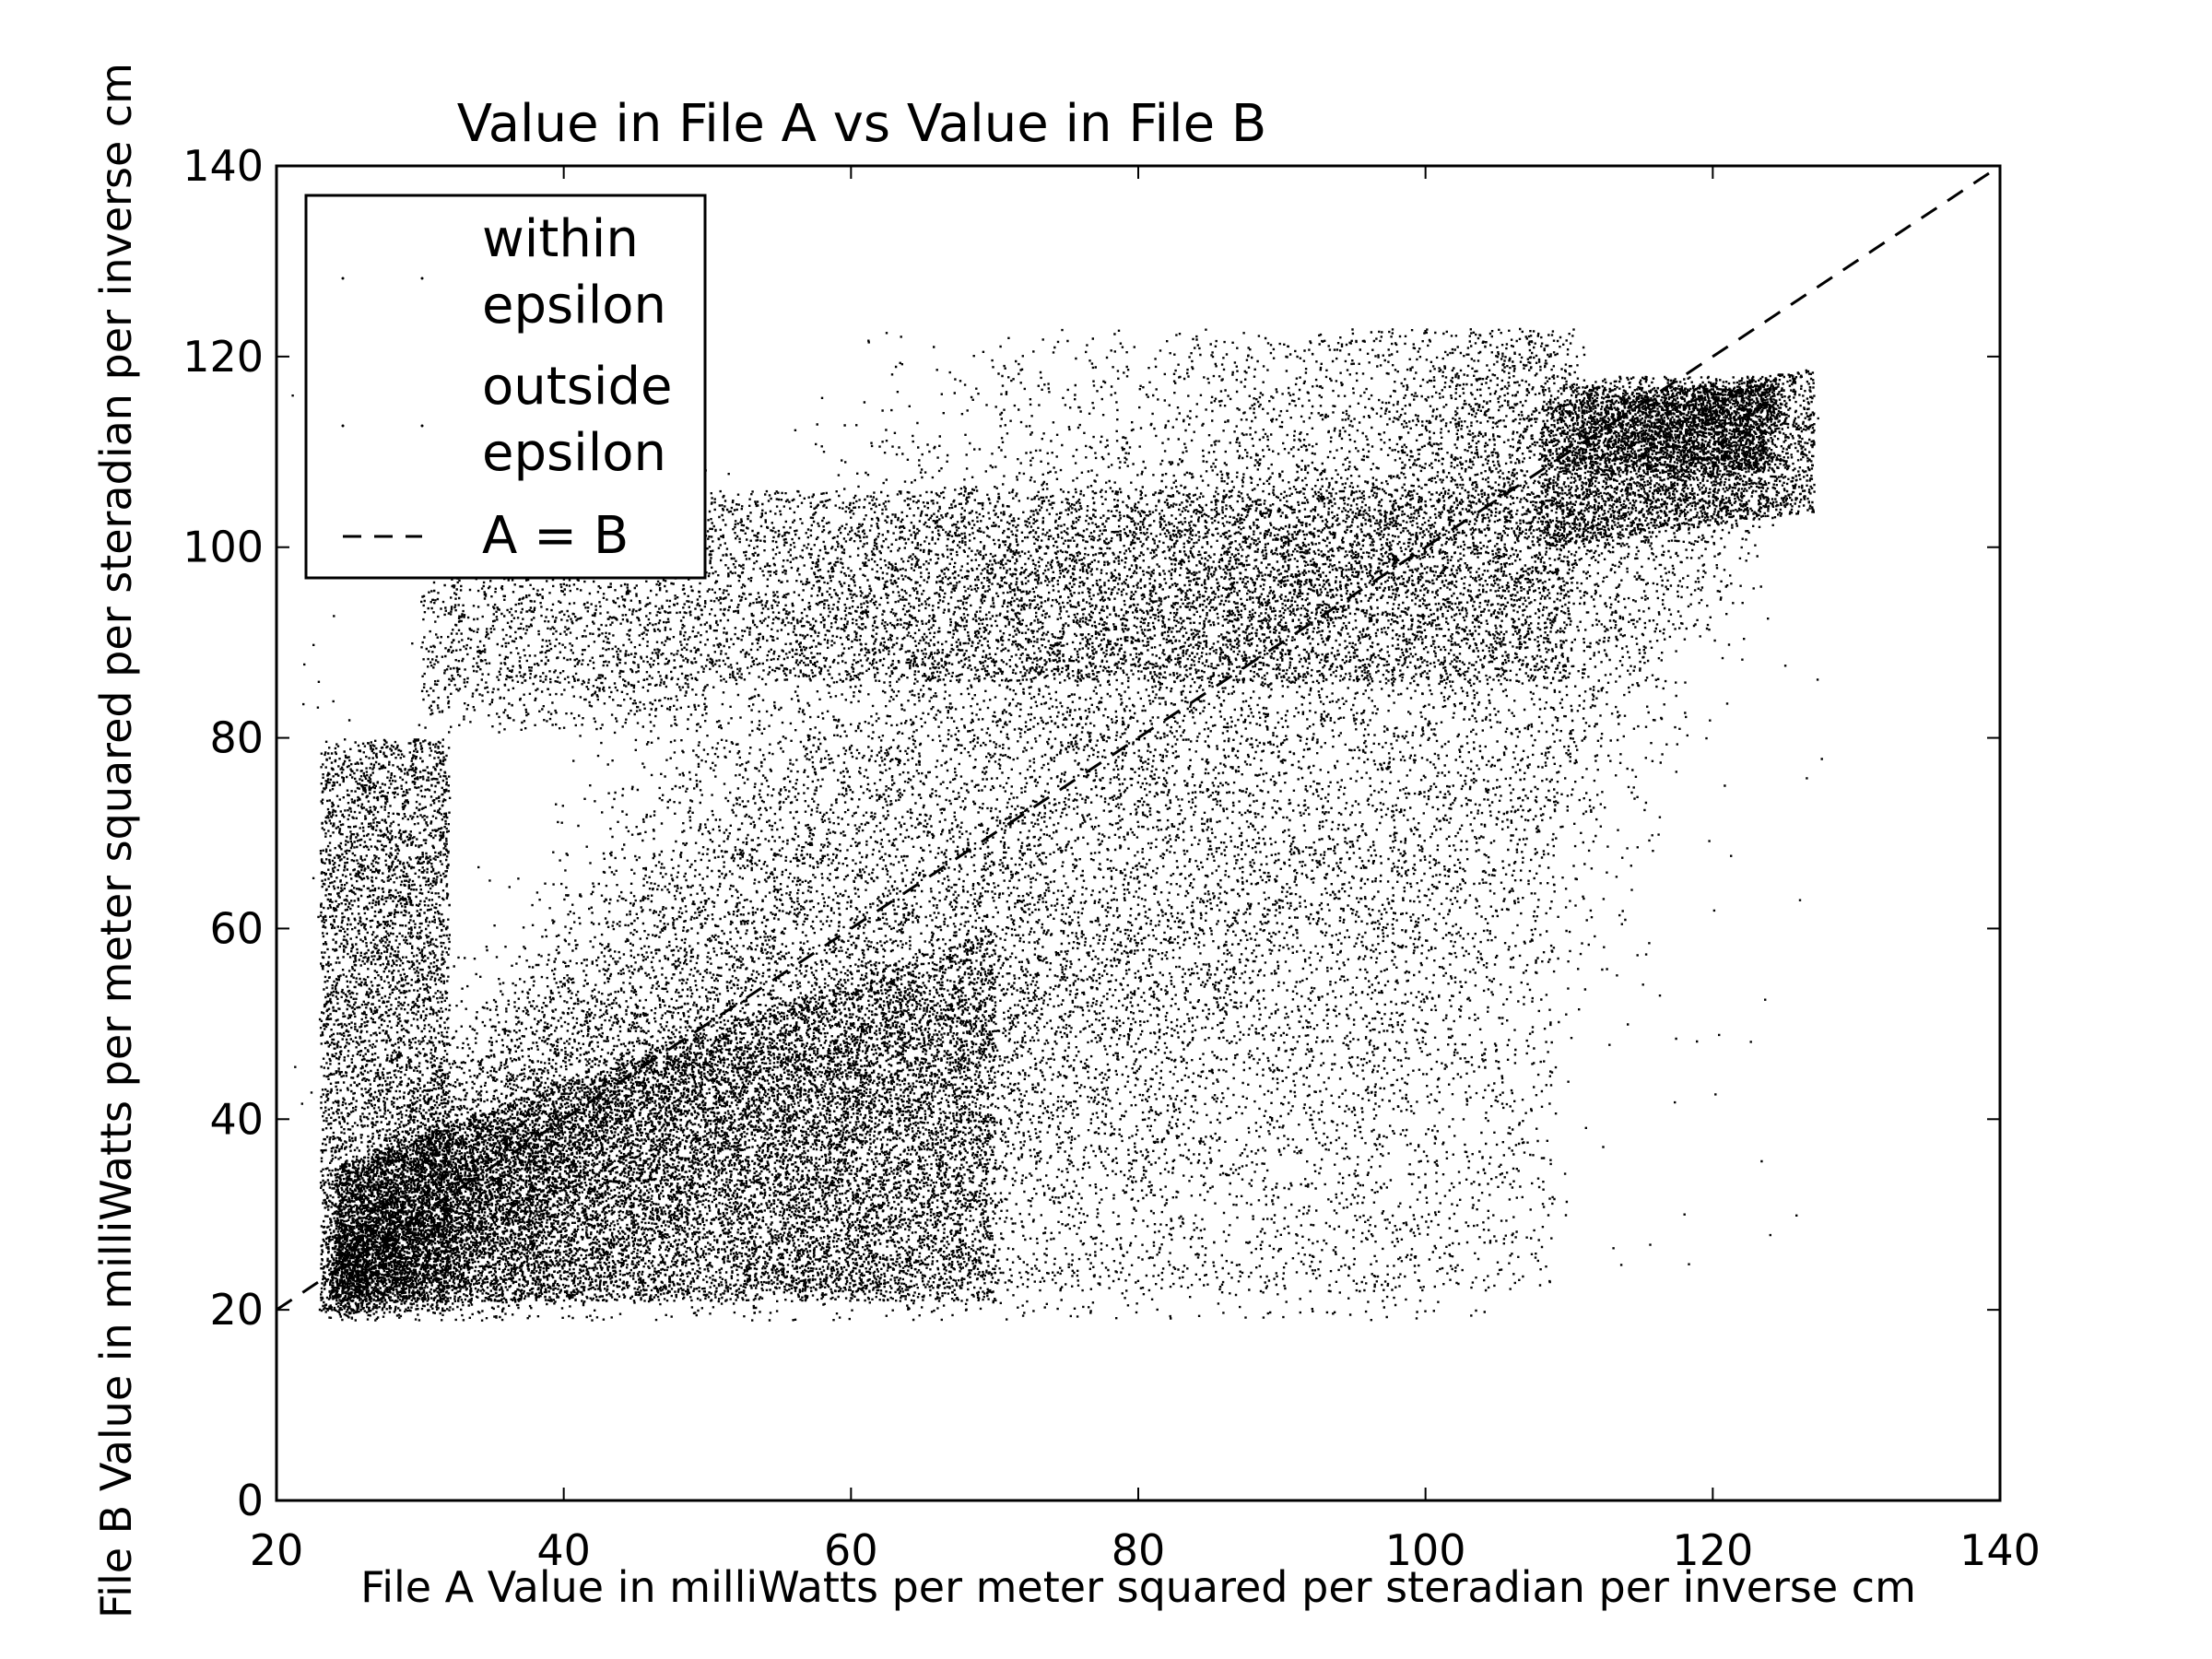  Describe the element at coordinates (277, 1550) in the screenshot. I see `x-tick-label: 20` at that location.